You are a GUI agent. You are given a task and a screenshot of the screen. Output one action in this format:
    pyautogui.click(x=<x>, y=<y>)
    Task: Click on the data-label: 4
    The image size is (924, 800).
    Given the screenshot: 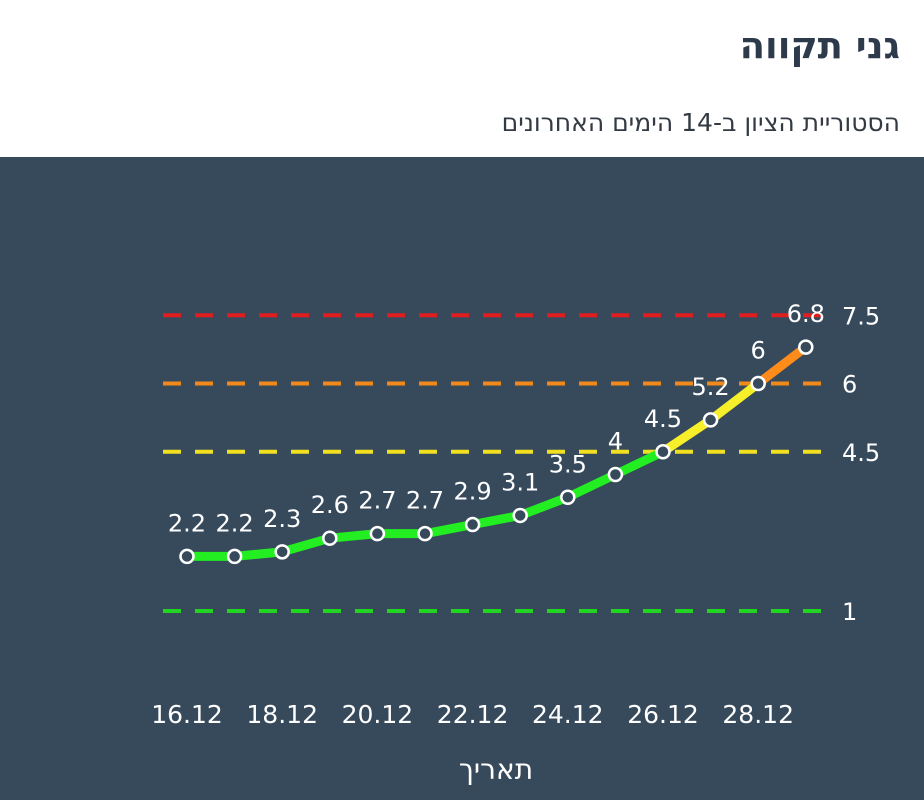 What is the action you would take?
    pyautogui.click(x=615, y=442)
    